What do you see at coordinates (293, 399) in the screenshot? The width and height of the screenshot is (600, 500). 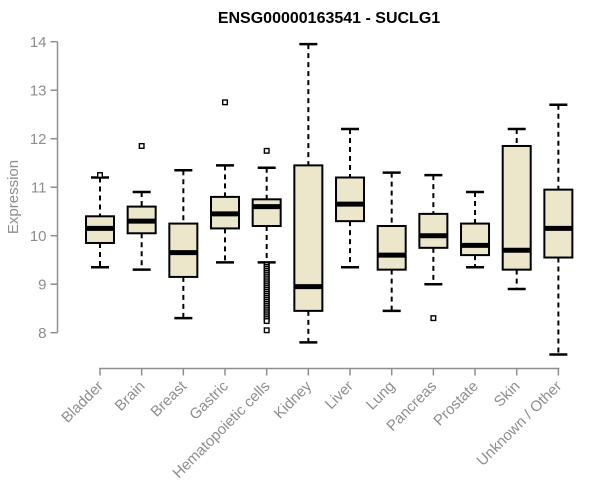 I see `x-tick-label: Kidney` at bounding box center [293, 399].